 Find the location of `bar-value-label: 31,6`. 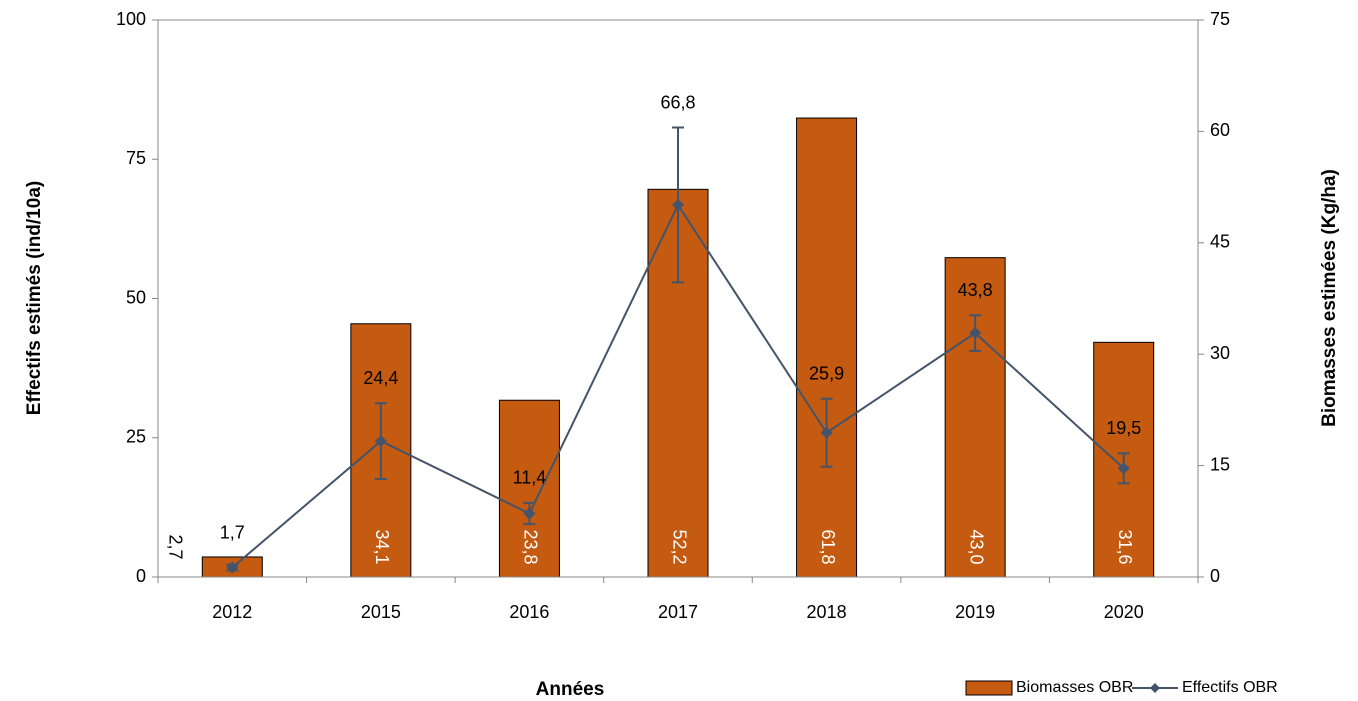

bar-value-label: 31,6 is located at coordinates (1125, 546).